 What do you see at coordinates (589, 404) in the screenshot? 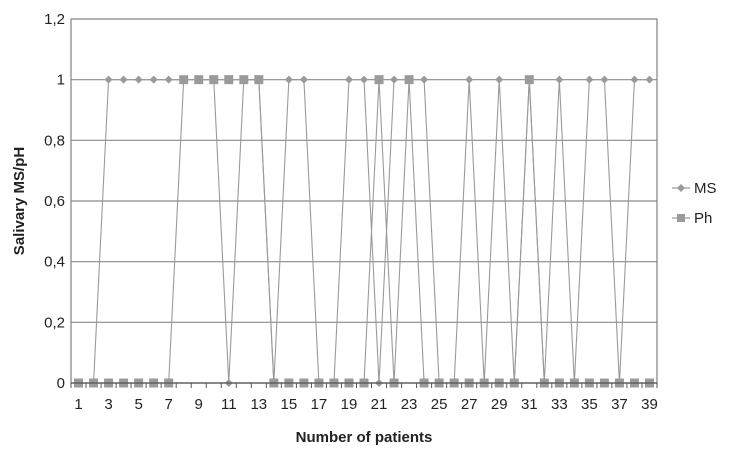
I see `x-tick-label: 35` at bounding box center [589, 404].